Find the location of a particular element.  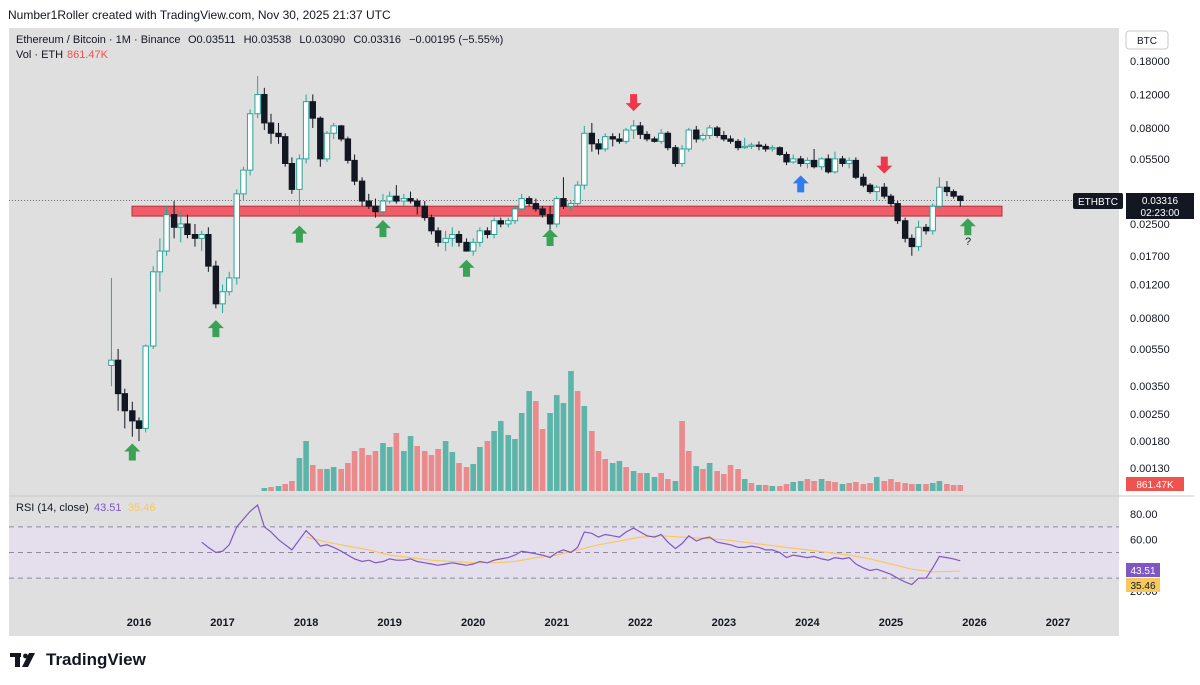

rsi-line is located at coordinates (581, 544).